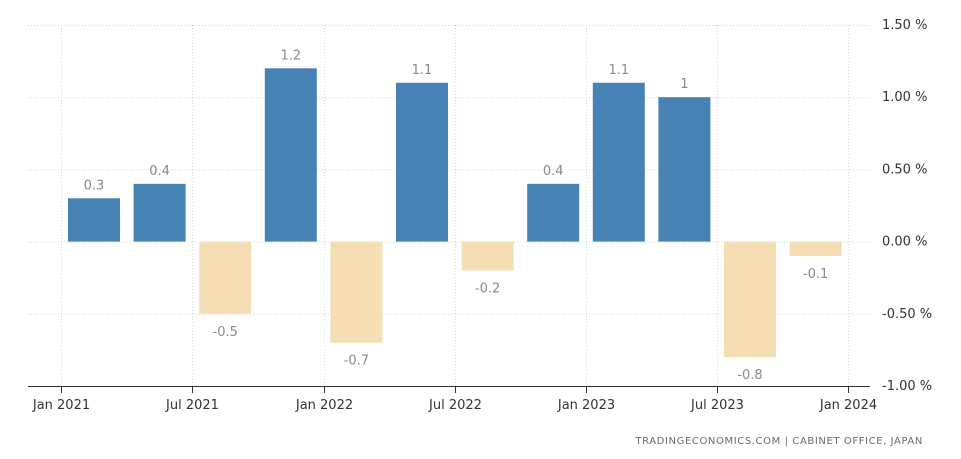 This screenshot has width=961, height=459. What do you see at coordinates (717, 405) in the screenshot?
I see `x-tick-label: Jul 2023` at bounding box center [717, 405].